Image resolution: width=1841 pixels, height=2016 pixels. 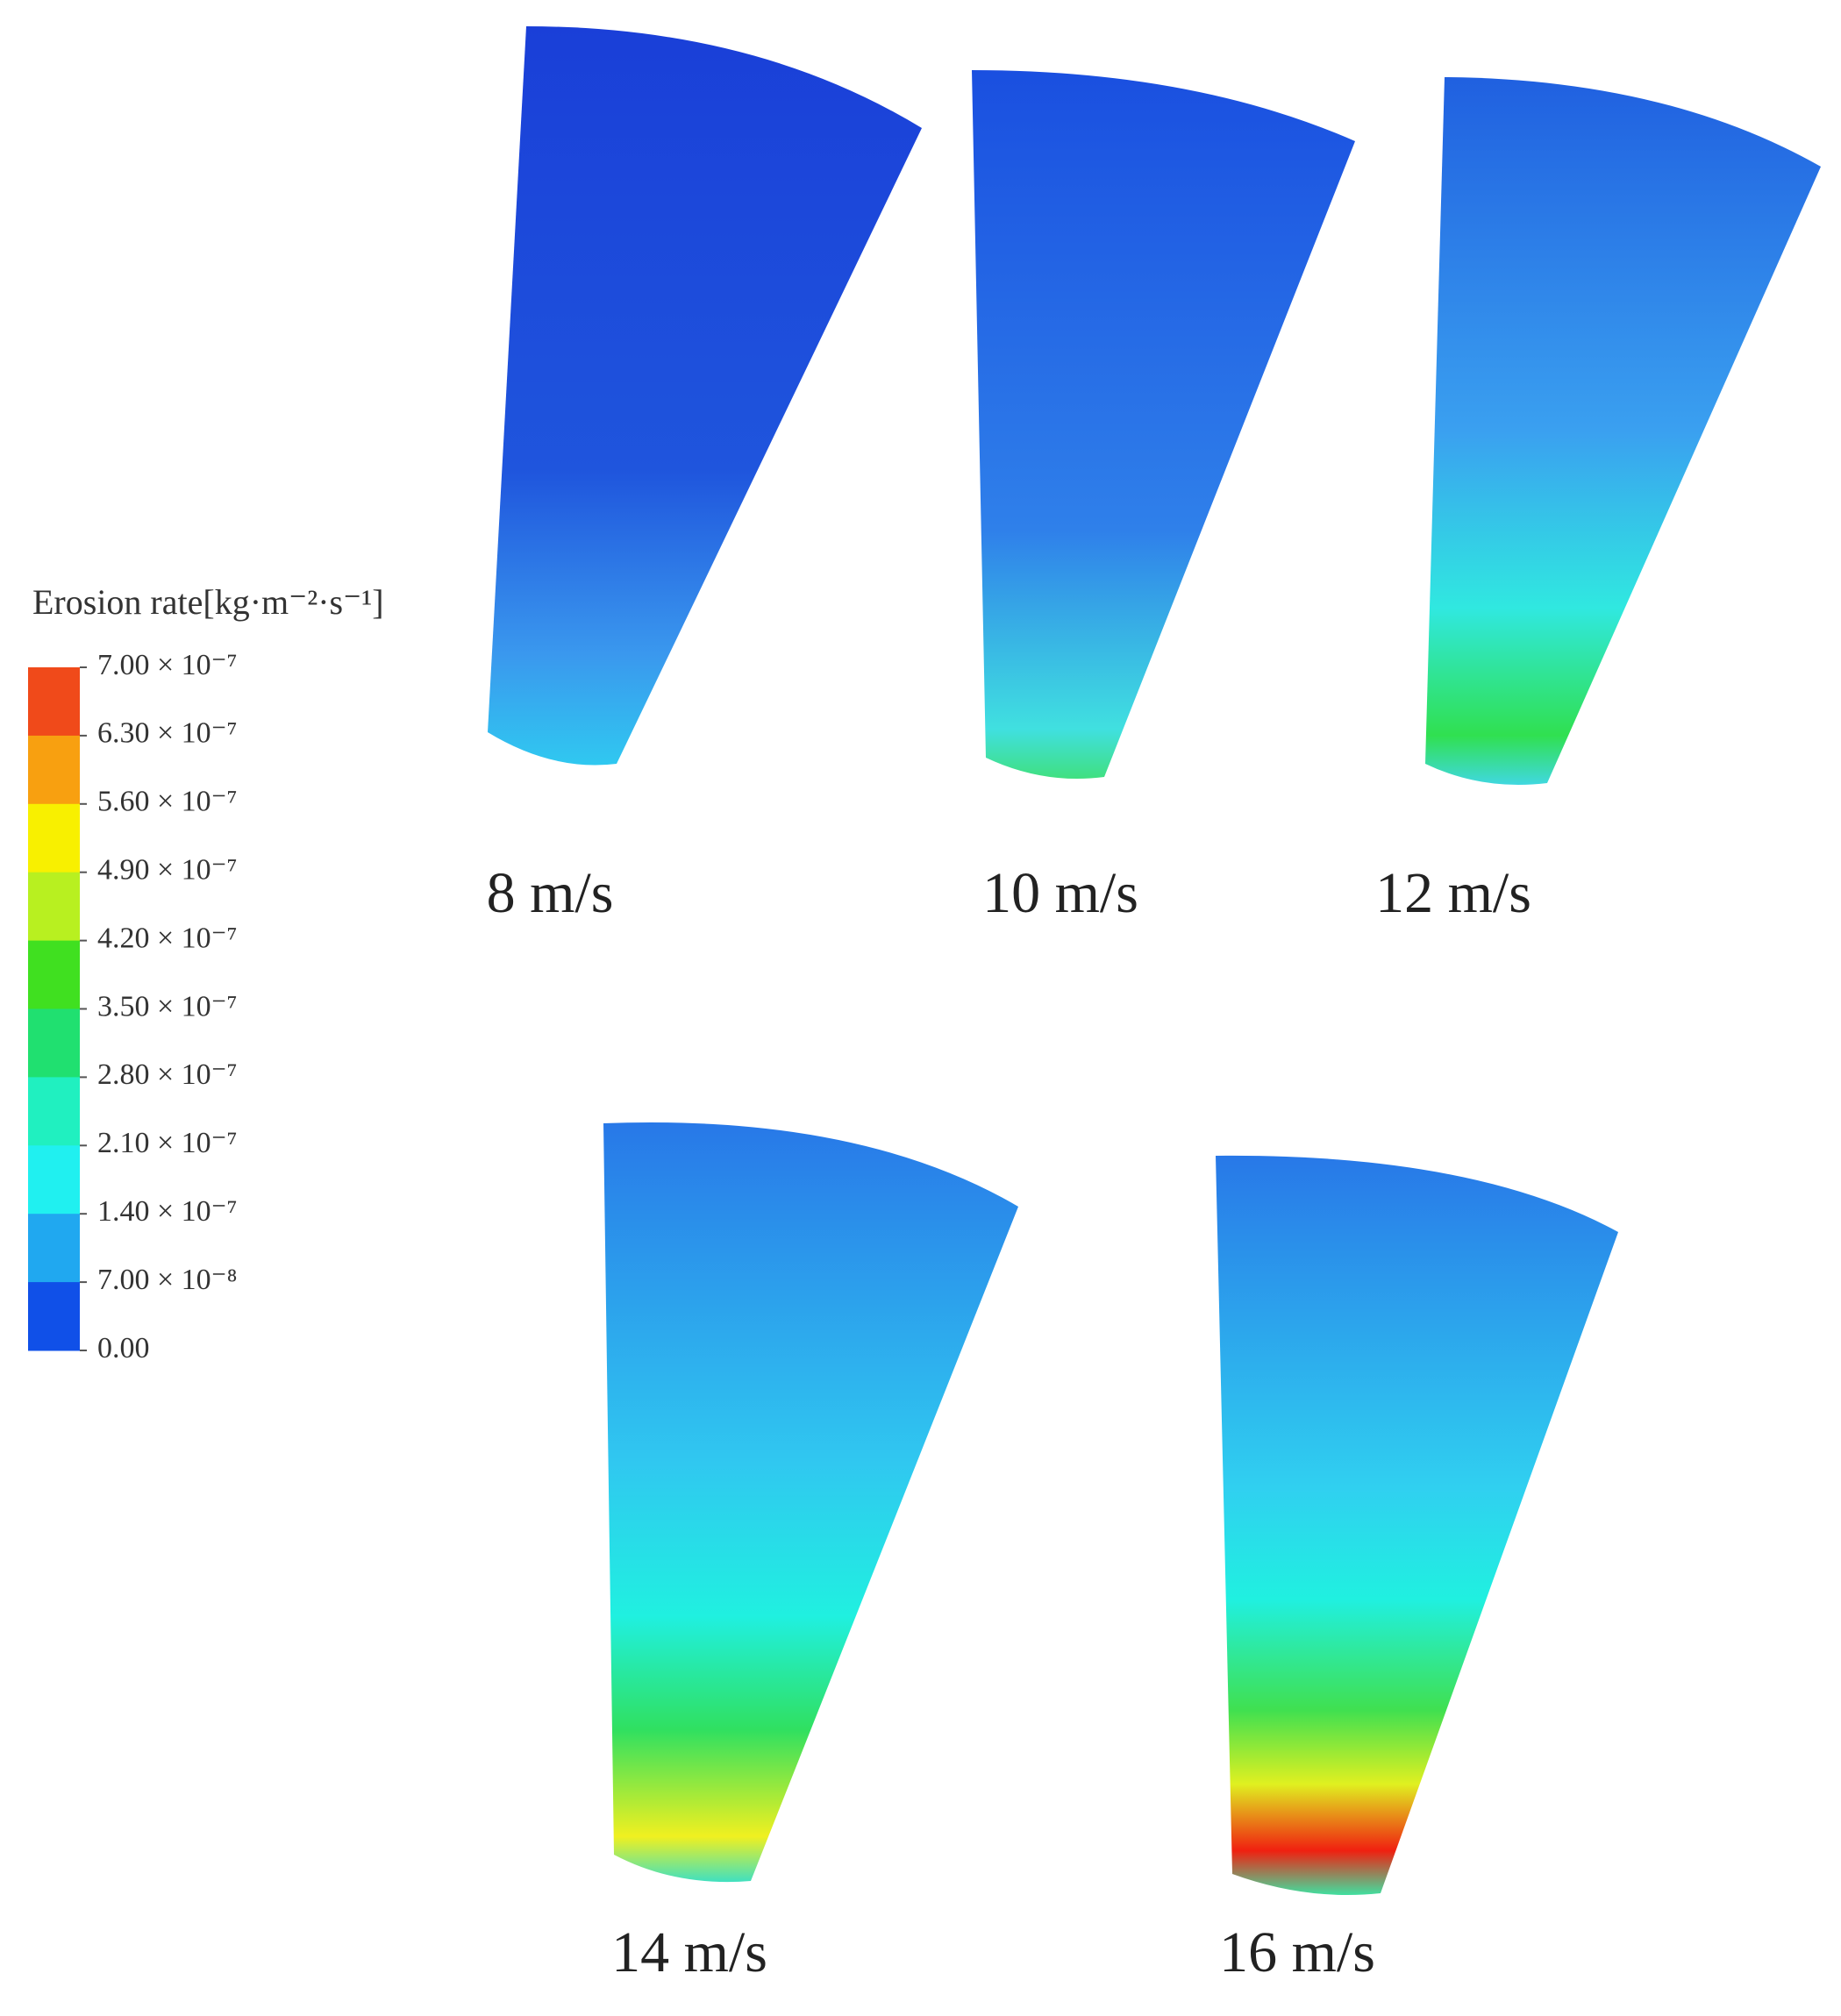 What do you see at coordinates (1060, 893) in the screenshot?
I see `panel-label: 10 m/s` at bounding box center [1060, 893].